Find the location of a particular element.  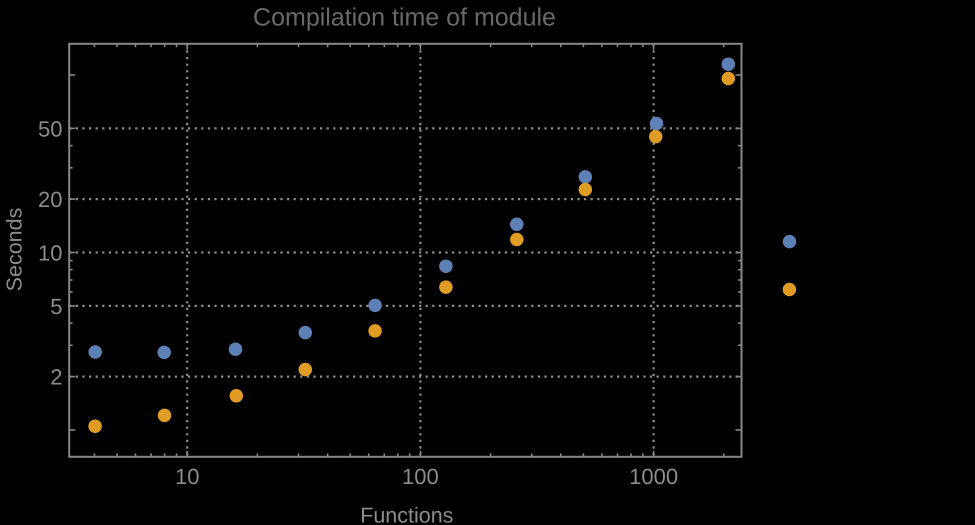

svg-text: Functions is located at coordinates (406, 514).